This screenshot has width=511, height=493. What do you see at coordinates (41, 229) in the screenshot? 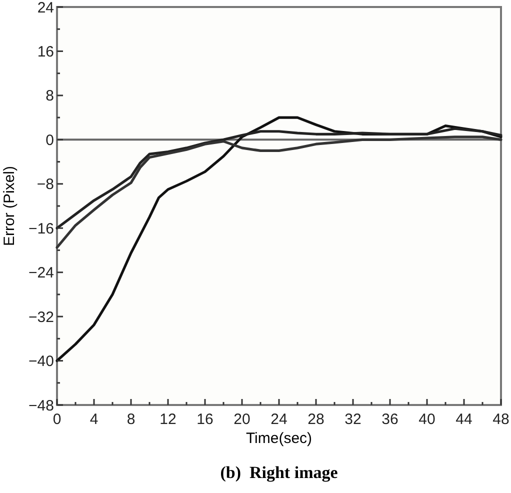
I see `y-tick-label: −16` at bounding box center [41, 229].